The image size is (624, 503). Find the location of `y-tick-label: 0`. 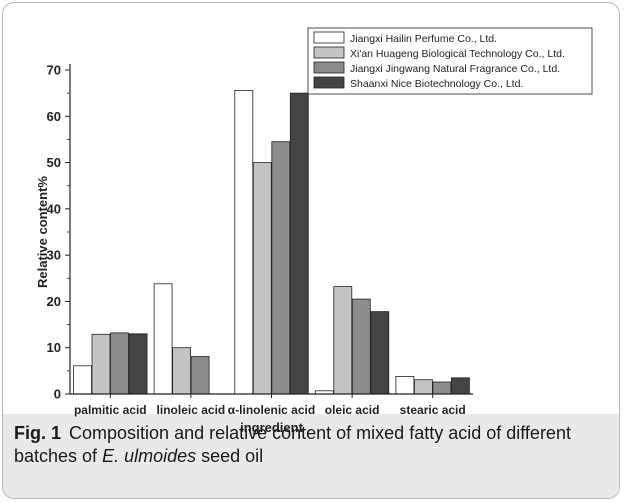

y-tick-label: 0 is located at coordinates (57, 394).